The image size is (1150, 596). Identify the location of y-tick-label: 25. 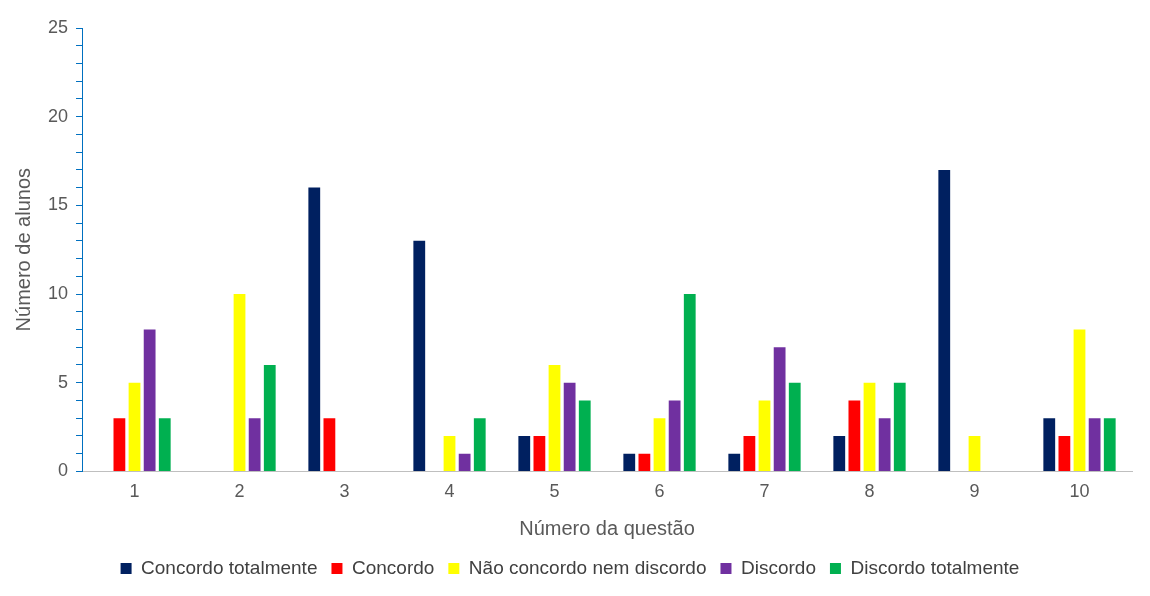
(58, 26).